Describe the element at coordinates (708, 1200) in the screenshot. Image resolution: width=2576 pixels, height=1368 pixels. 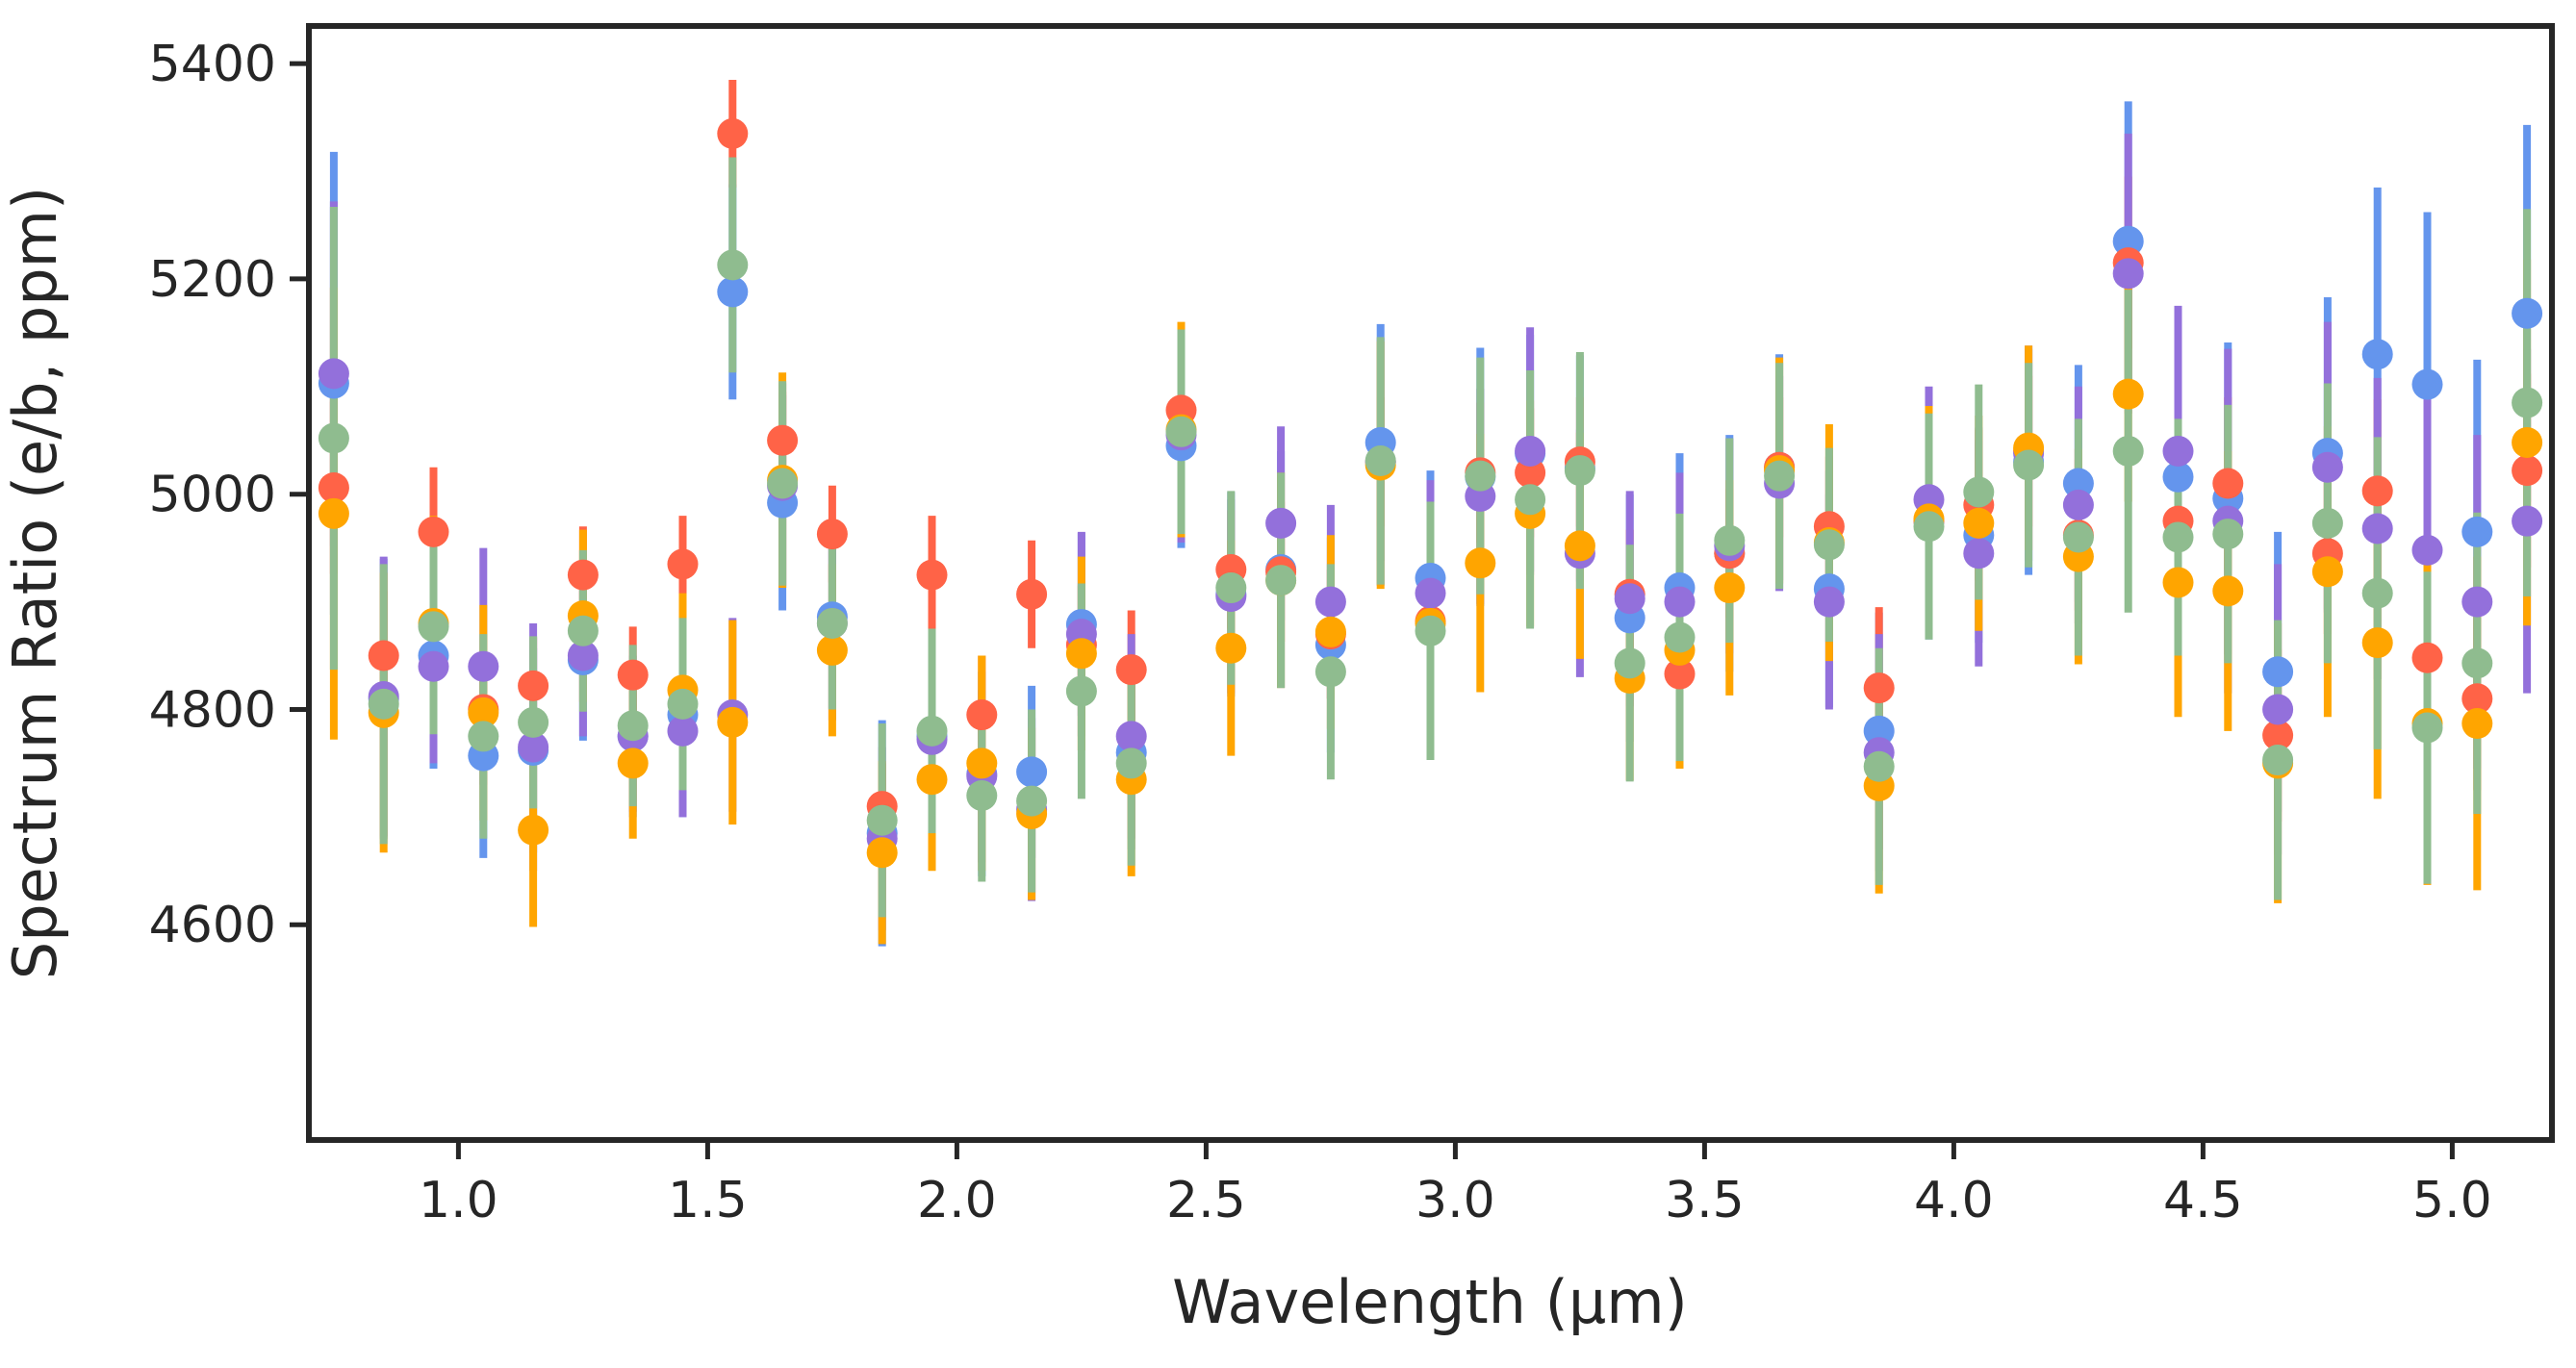
I see `x-tick-label: 1.5` at that location.